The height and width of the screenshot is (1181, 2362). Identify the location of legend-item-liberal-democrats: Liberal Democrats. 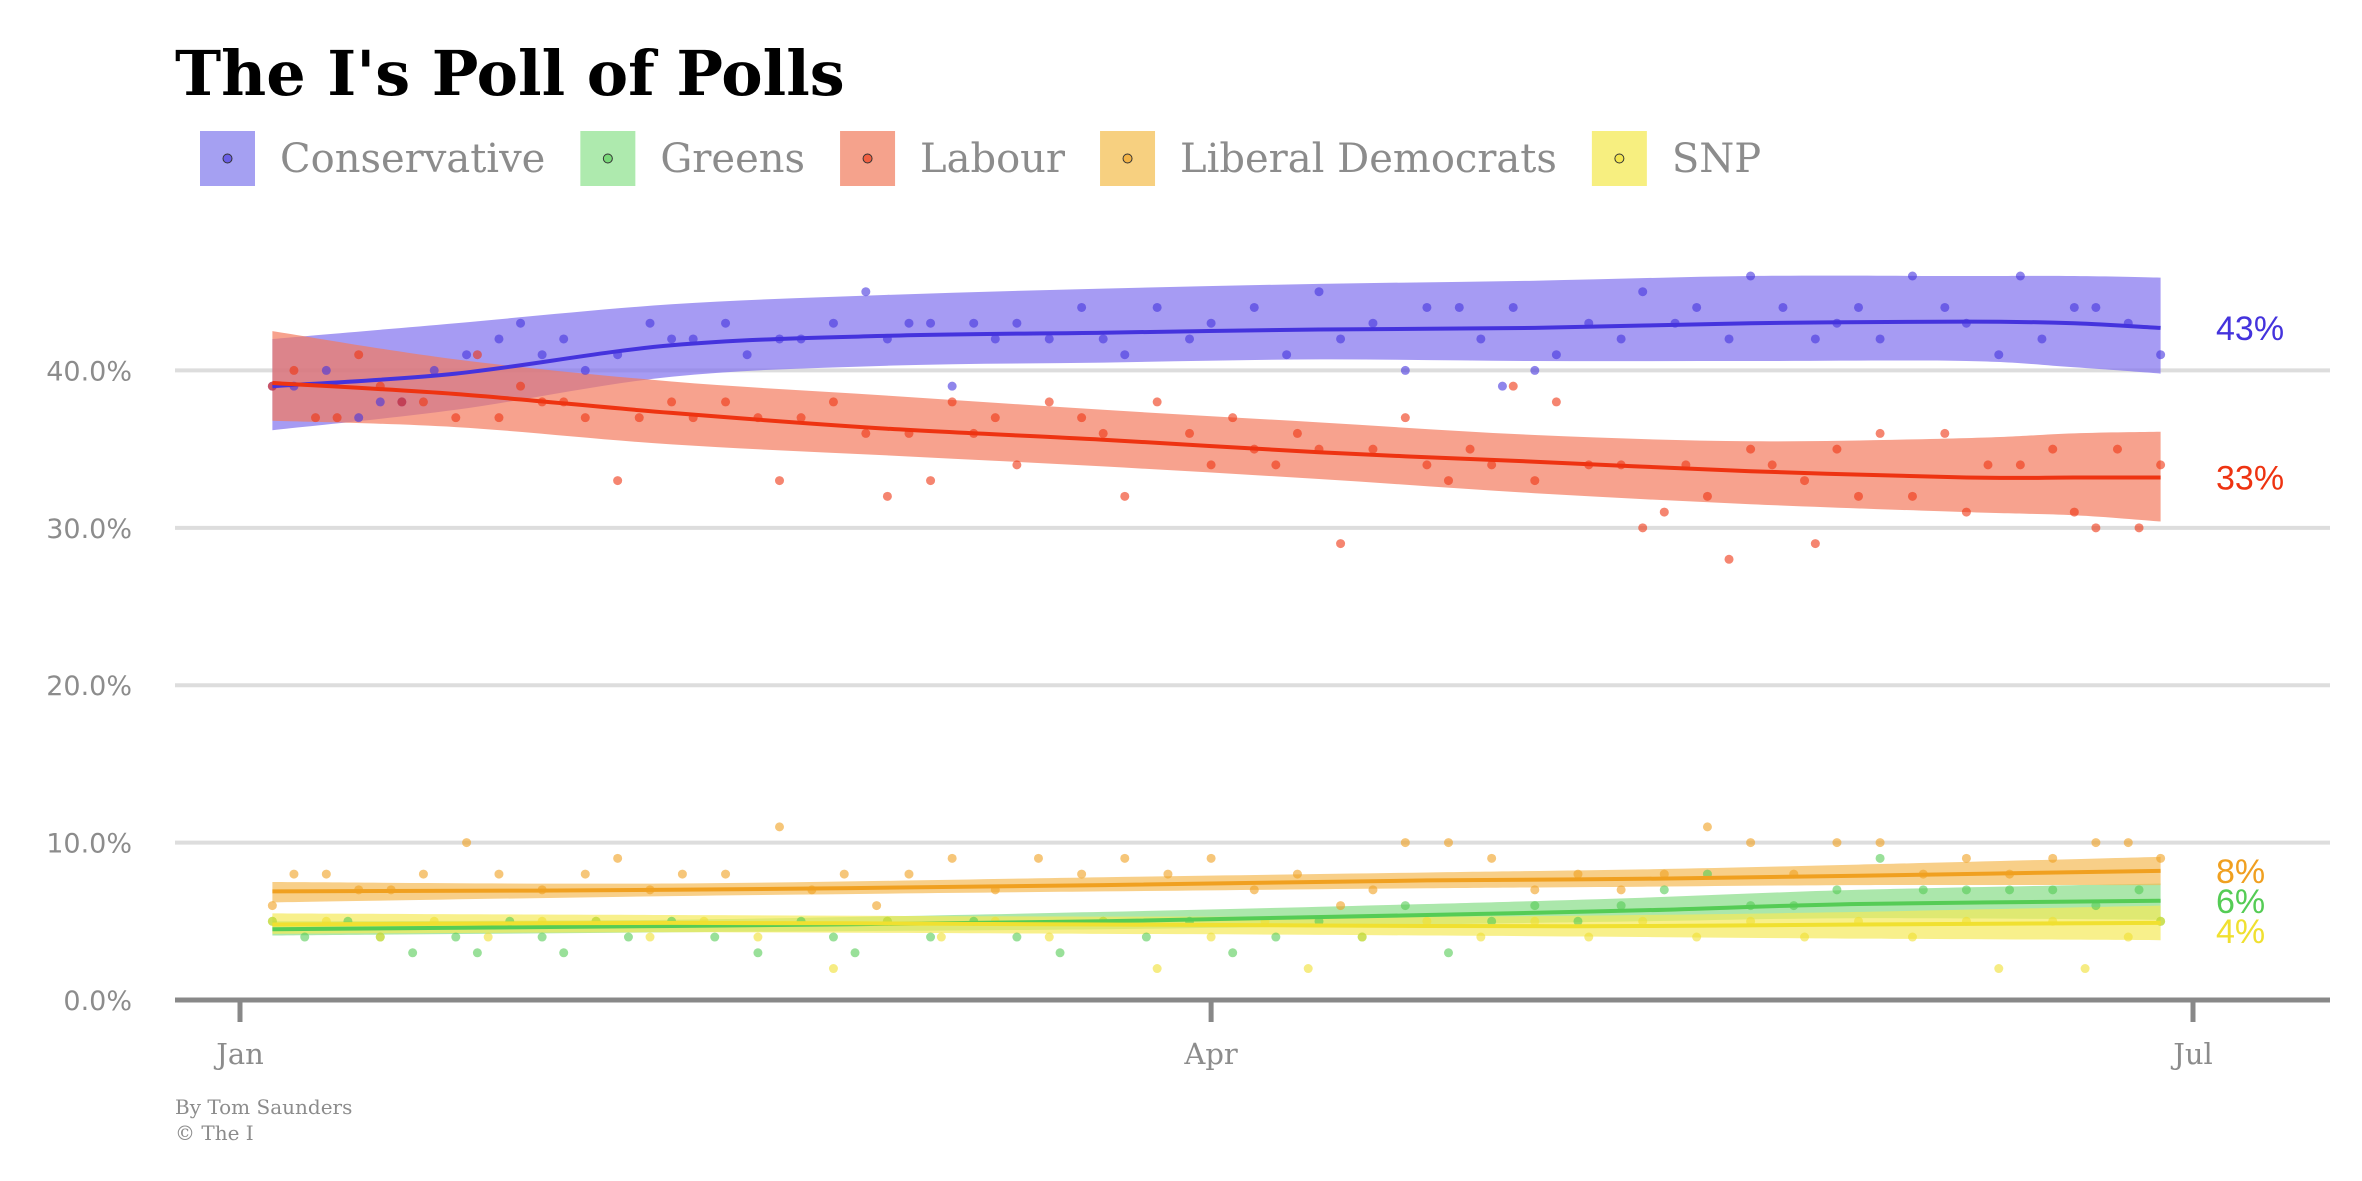
(1328, 158).